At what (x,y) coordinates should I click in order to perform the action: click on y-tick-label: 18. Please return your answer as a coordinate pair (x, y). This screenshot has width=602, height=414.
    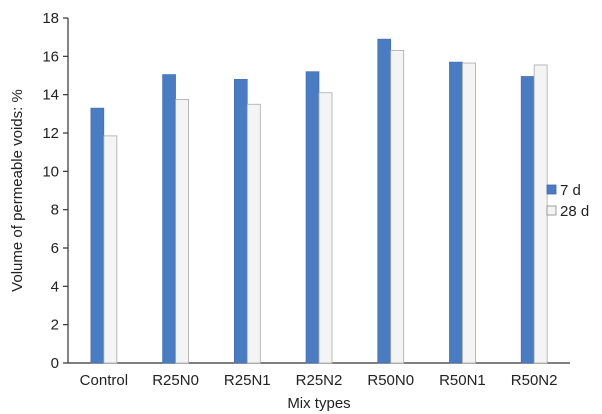
    Looking at the image, I should click on (50, 18).